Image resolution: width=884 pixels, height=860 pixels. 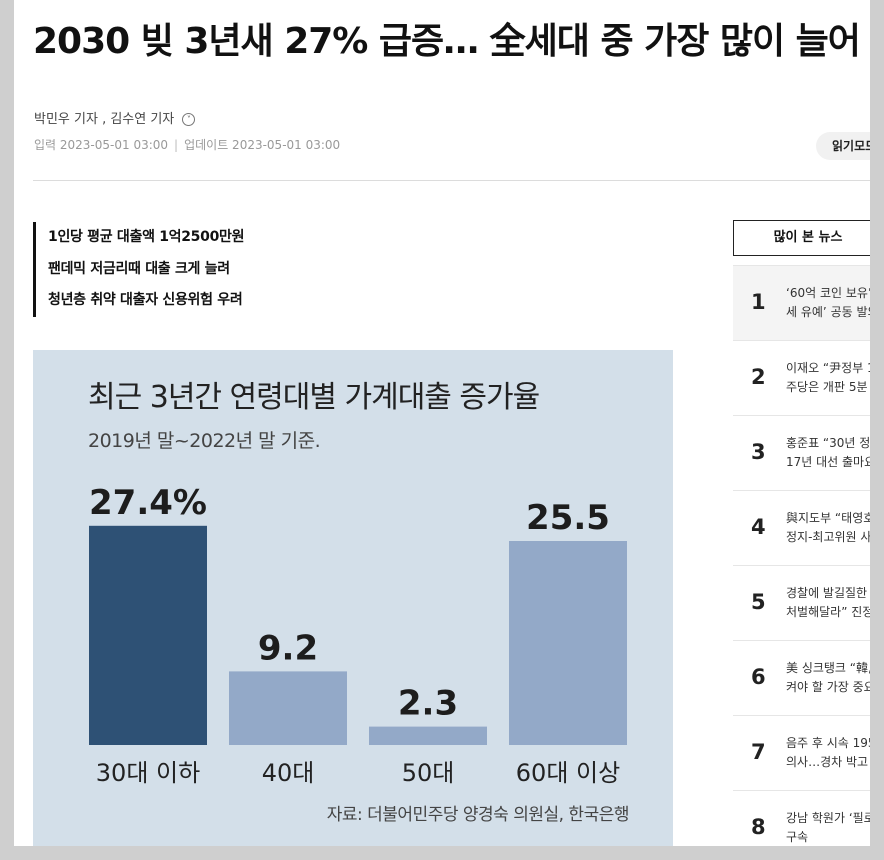 I want to click on popular-news-title: ‘60억 코인 보유’ 세 유예’ 공동 발의, so click(x=828, y=303).